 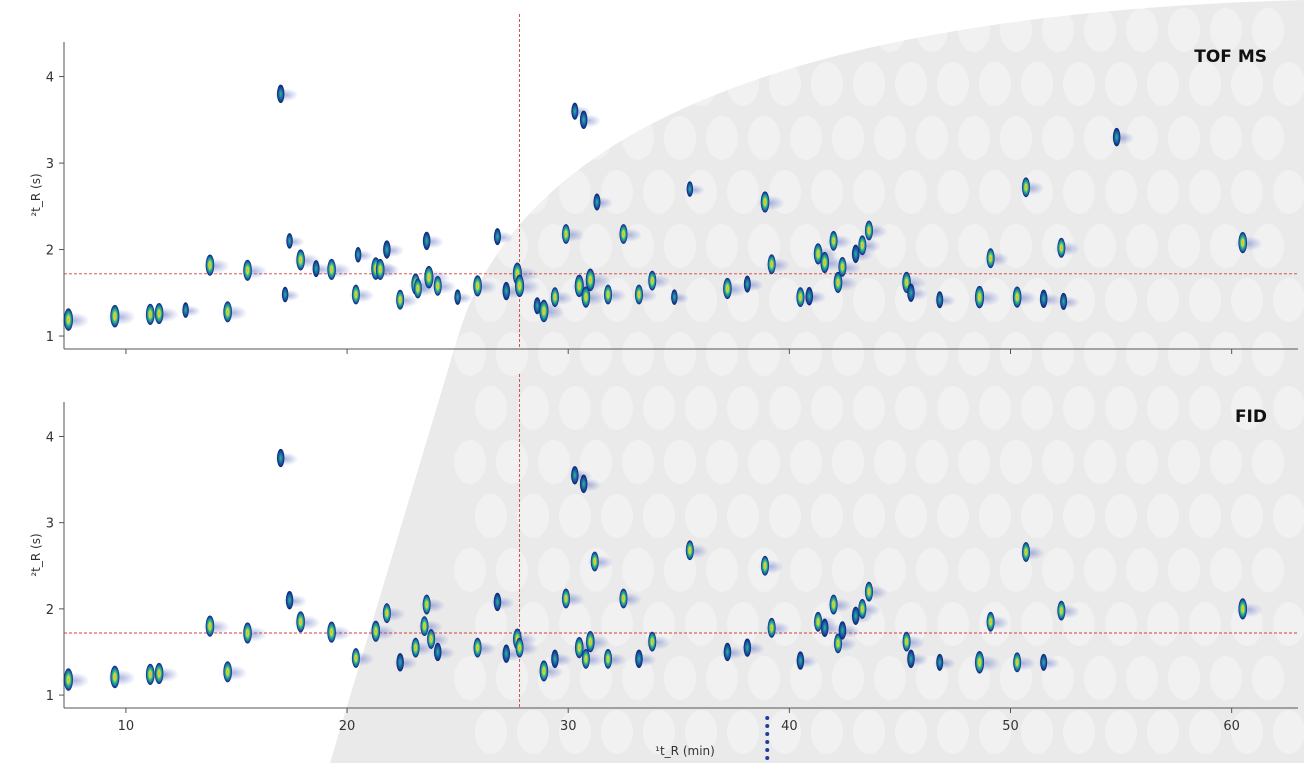 I want to click on panel-label-tofms: TOF MS, so click(x=1230, y=57).